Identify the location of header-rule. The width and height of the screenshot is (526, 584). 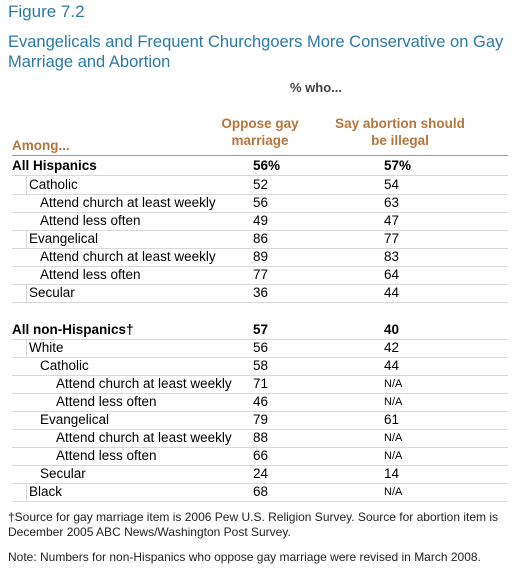
(260, 155).